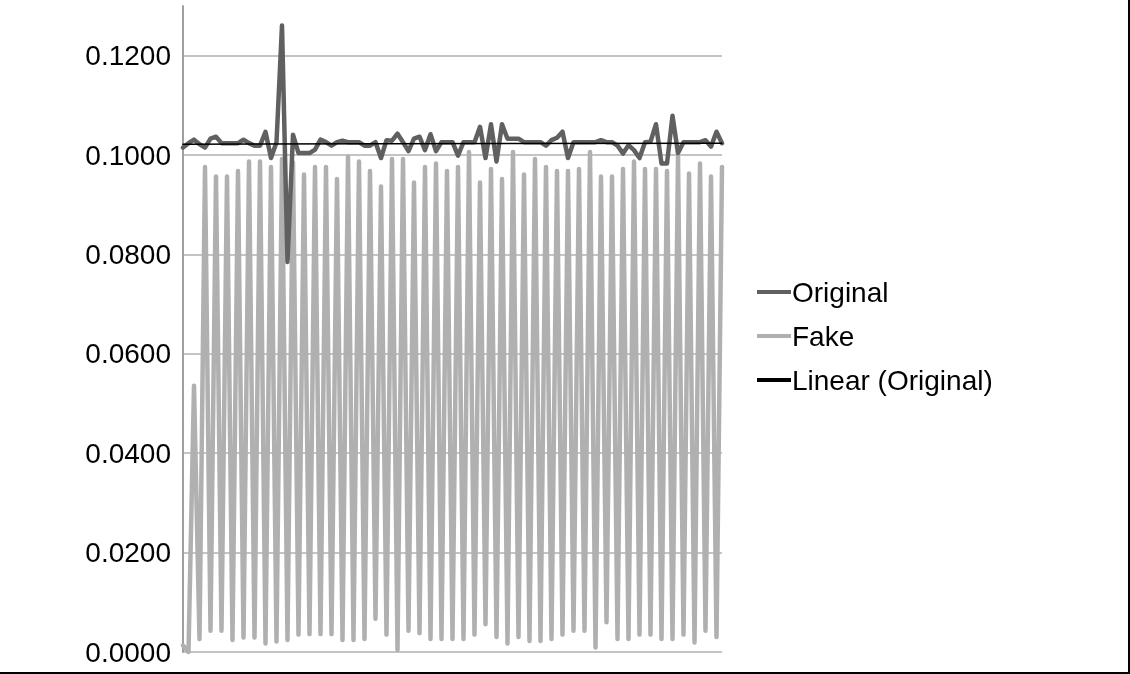 The width and height of the screenshot is (1130, 674). Describe the element at coordinates (840, 292) in the screenshot. I see `legend-label: Original` at that location.